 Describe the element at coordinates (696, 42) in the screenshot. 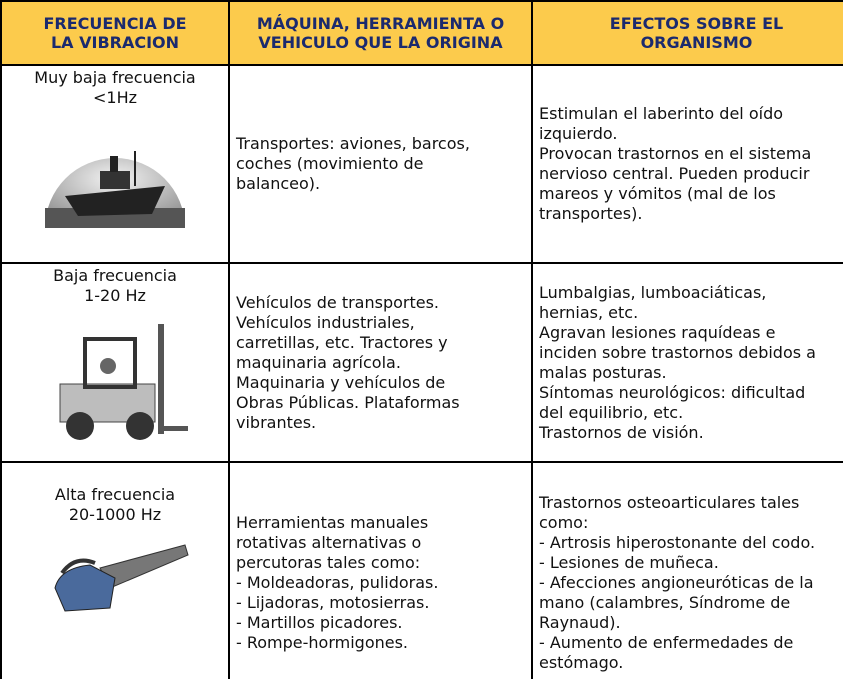

I see `text-line: ORGANISMO` at that location.